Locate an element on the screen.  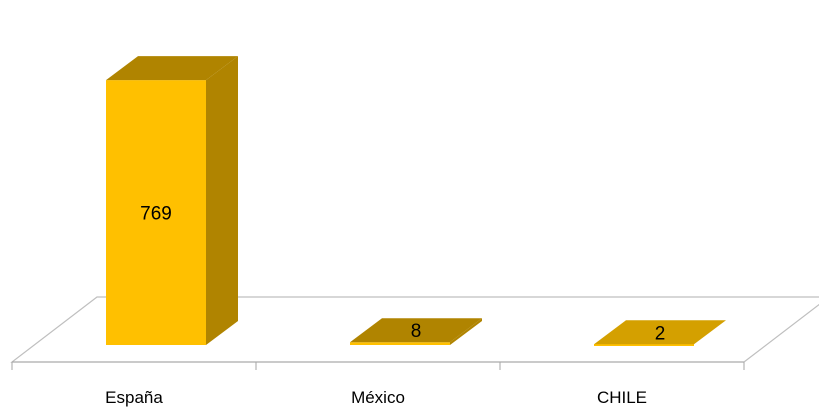
data-label: 8 is located at coordinates (416, 331).